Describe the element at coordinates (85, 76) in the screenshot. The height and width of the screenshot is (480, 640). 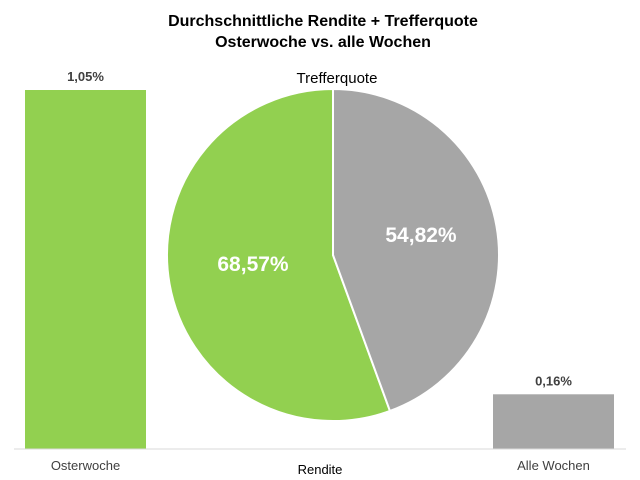
I see `bar-value-label: 1,05%` at that location.